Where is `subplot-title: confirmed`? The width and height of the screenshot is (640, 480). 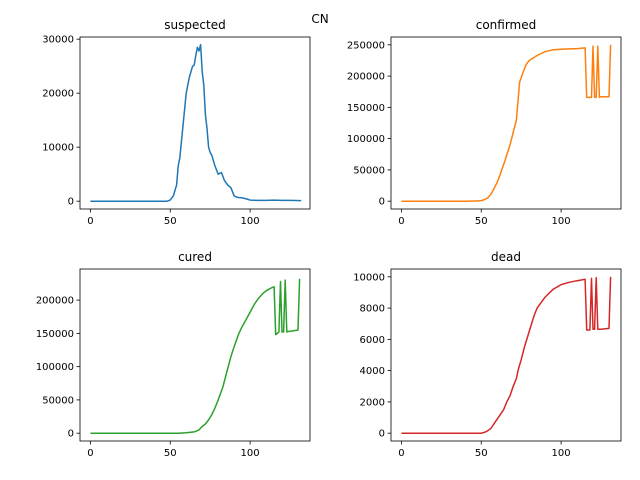
subplot-title: confirmed is located at coordinates (506, 25).